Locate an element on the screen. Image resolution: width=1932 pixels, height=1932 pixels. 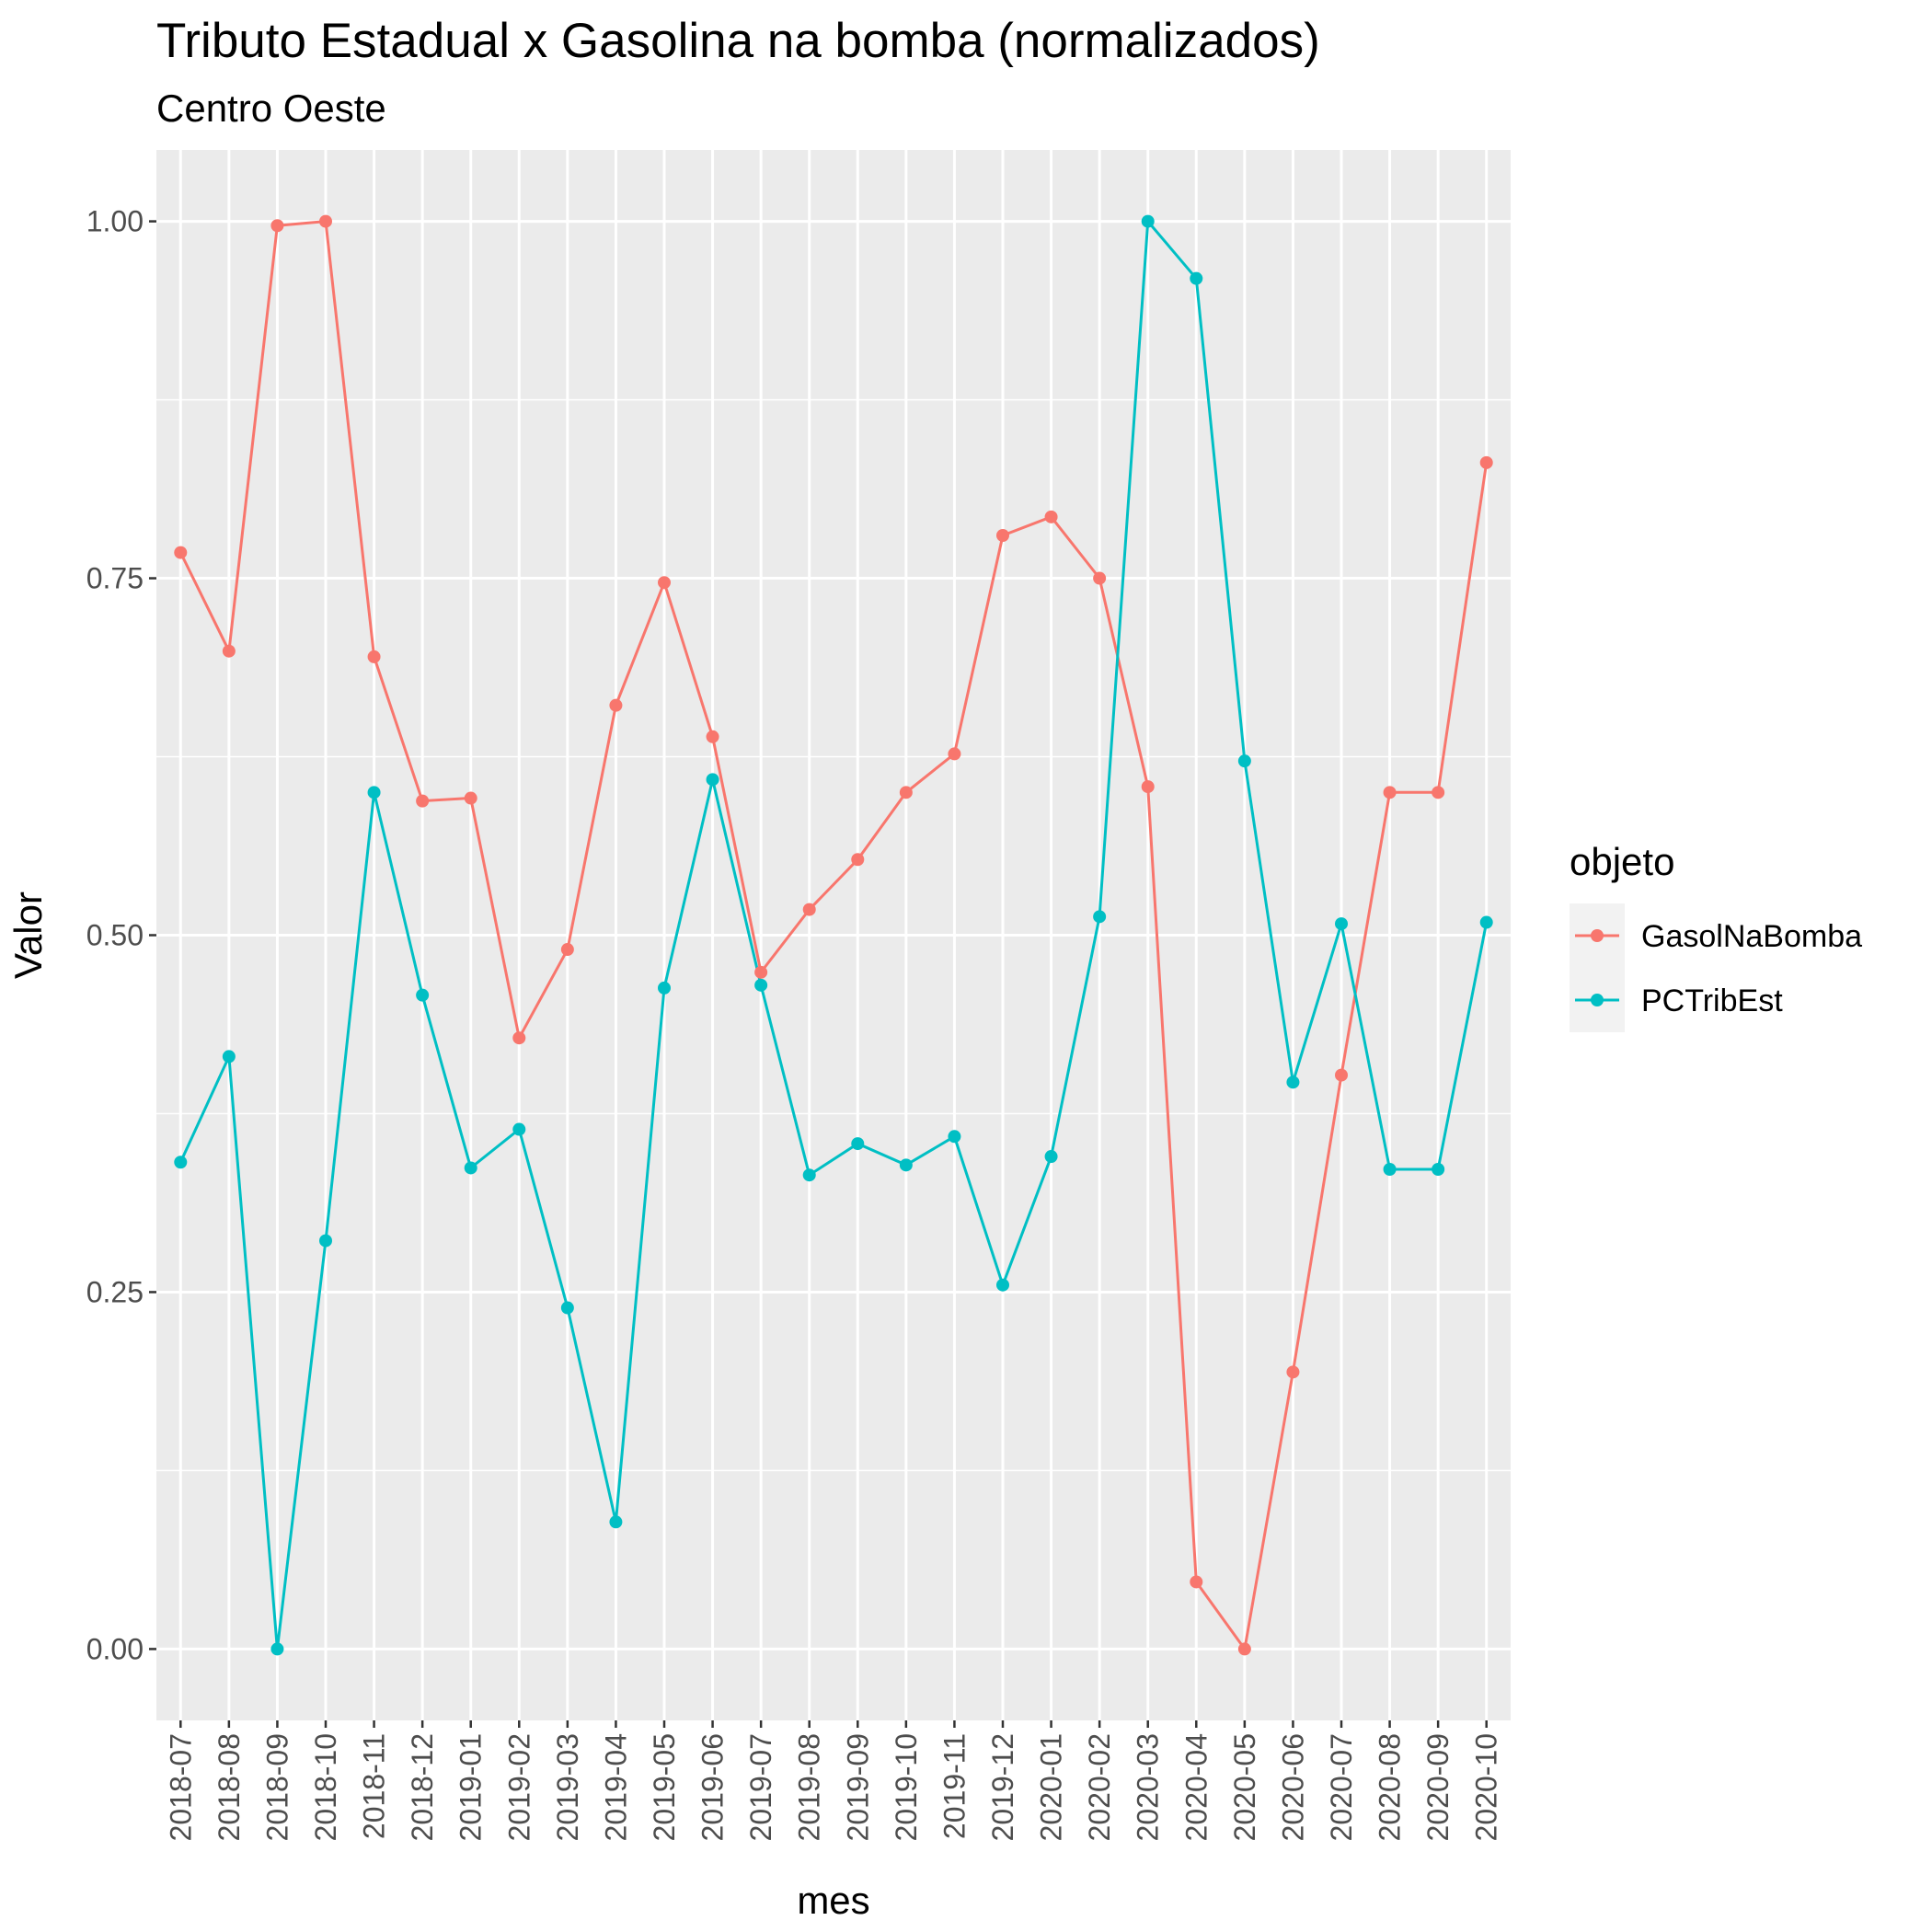
y-axis: 0.00 0.25 0.50 0.75 1.00 is located at coordinates (121, 935).